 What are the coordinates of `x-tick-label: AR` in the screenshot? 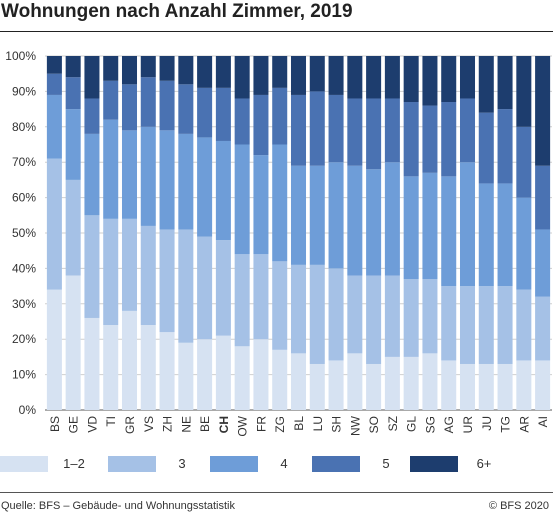 It's located at (524, 424).